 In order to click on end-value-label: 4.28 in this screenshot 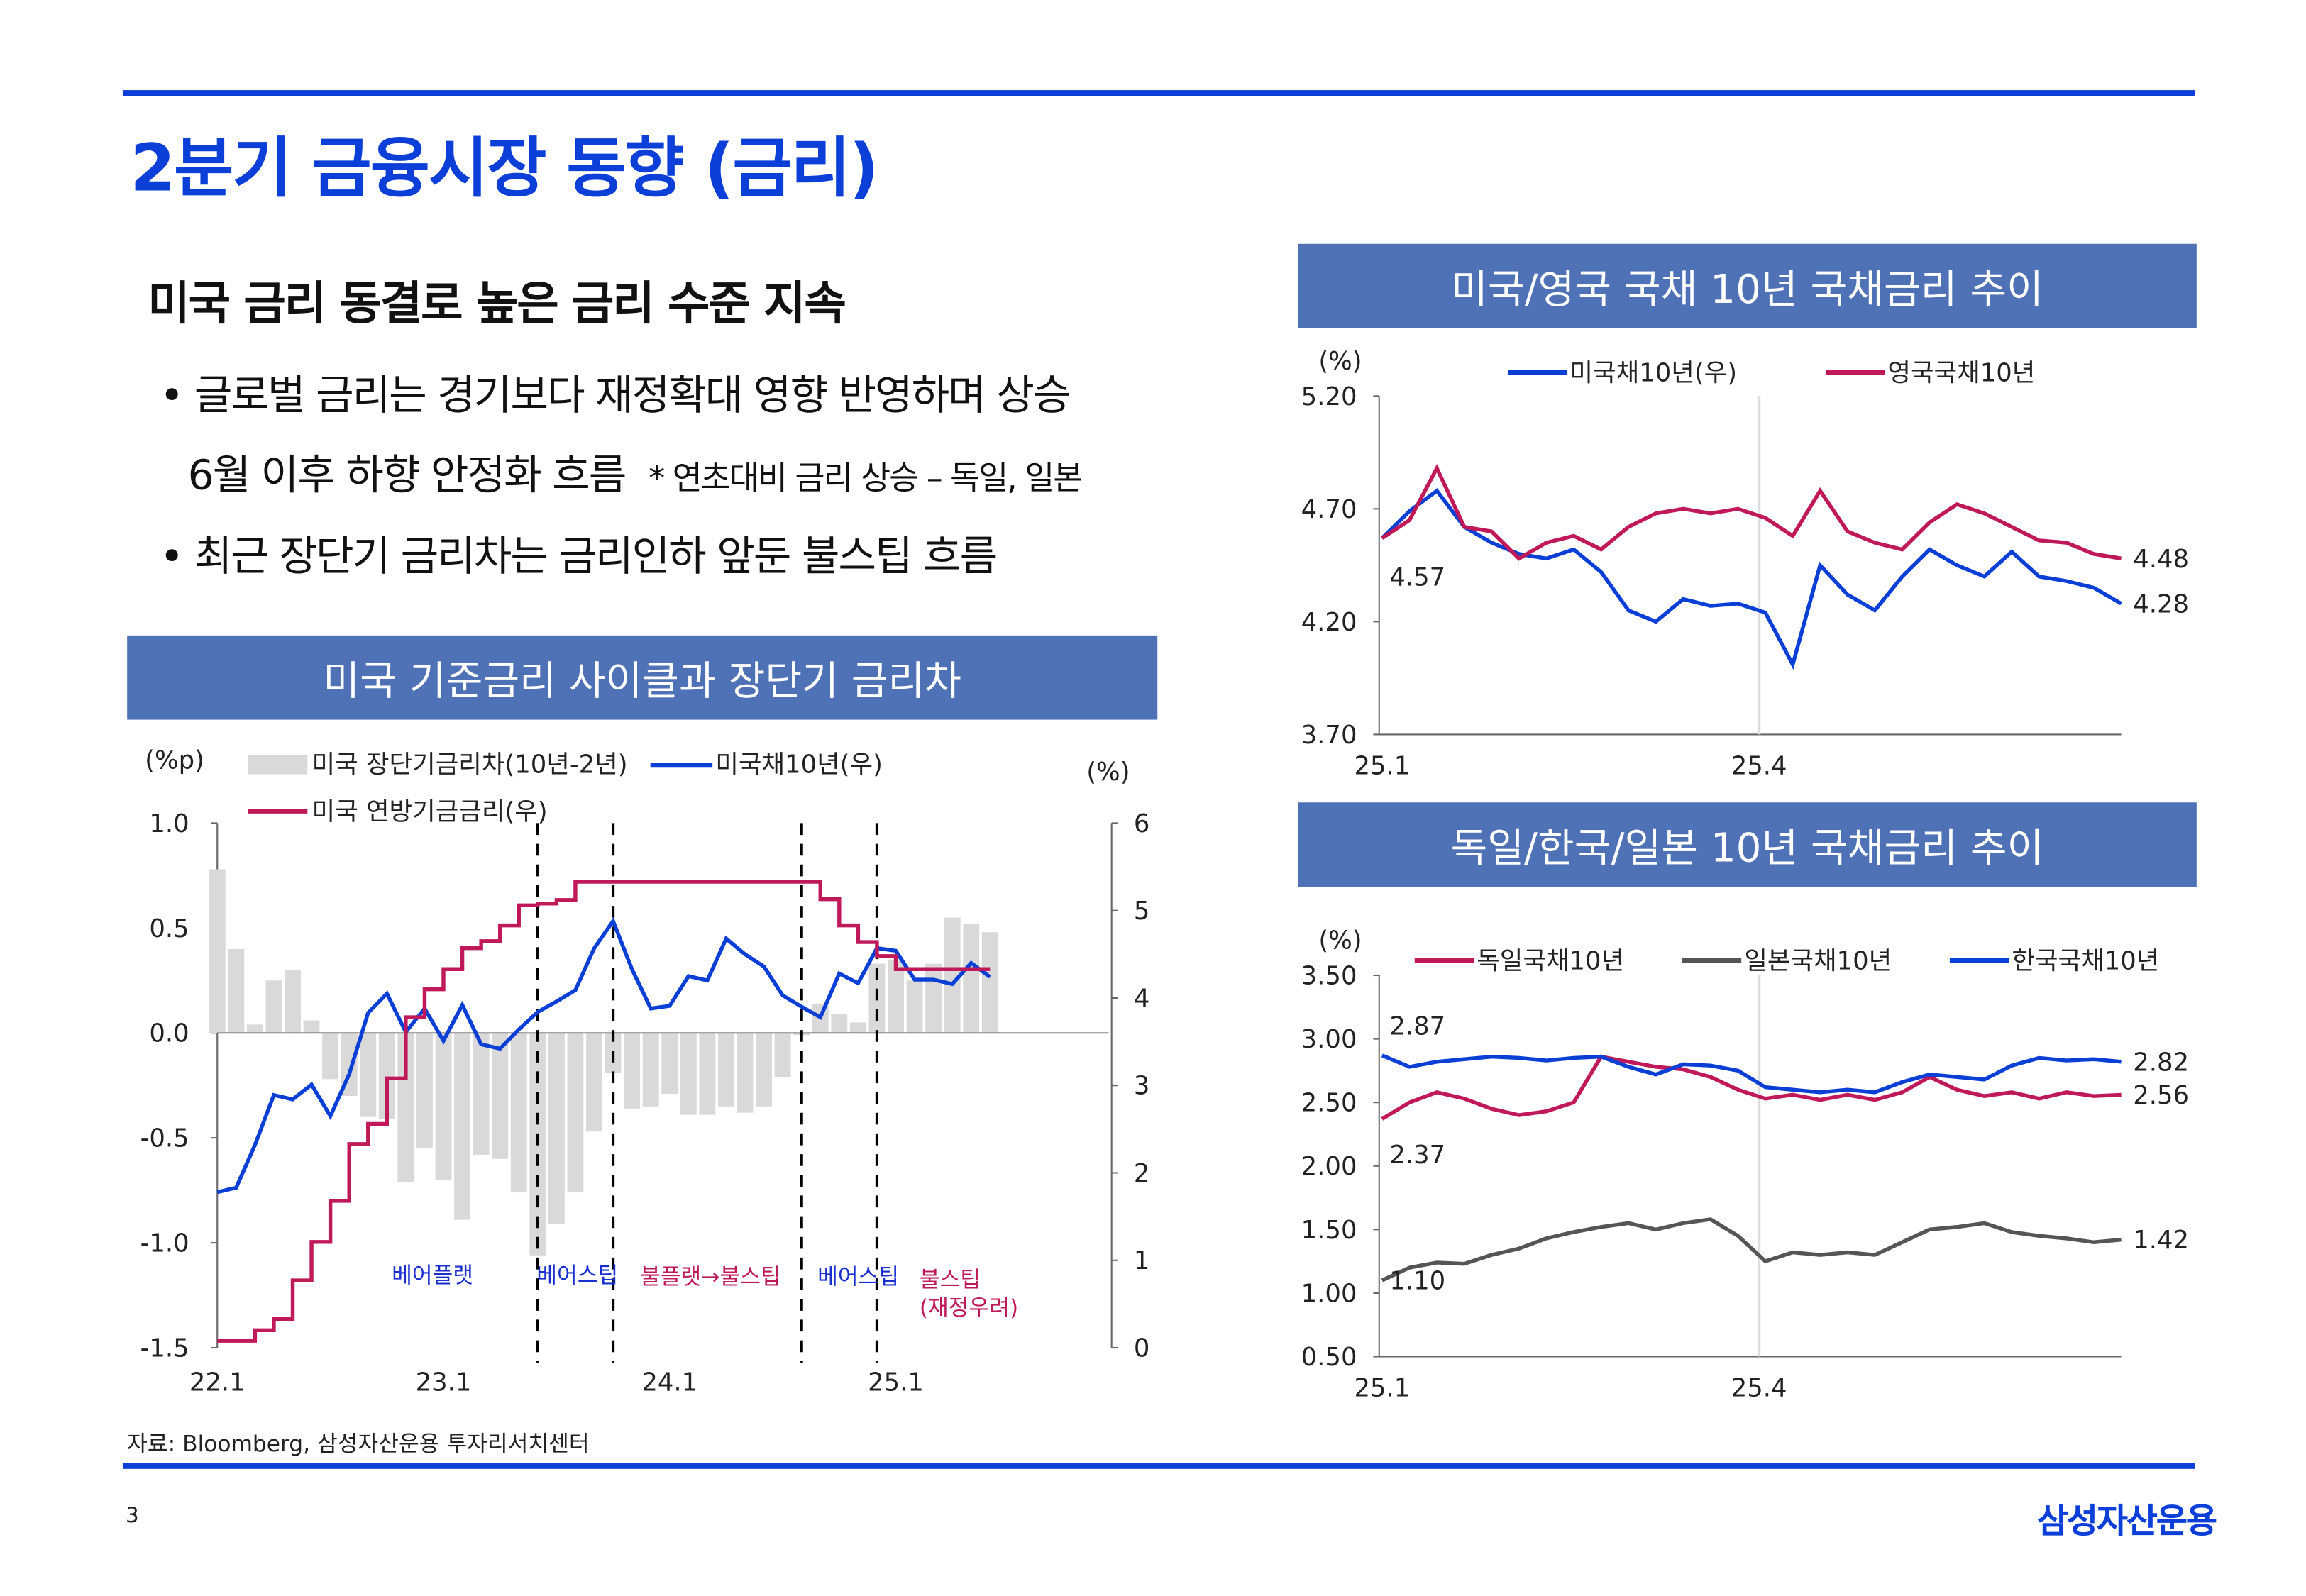, I will do `click(2161, 604)`.